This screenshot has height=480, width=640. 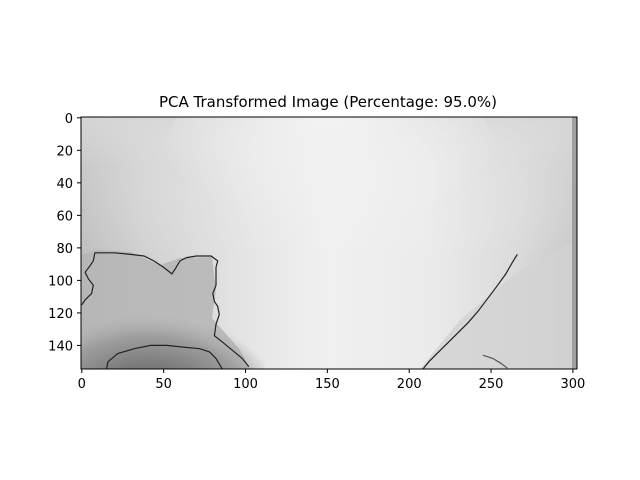 What do you see at coordinates (574, 243) in the screenshot?
I see `image-right-edge-strip` at bounding box center [574, 243].